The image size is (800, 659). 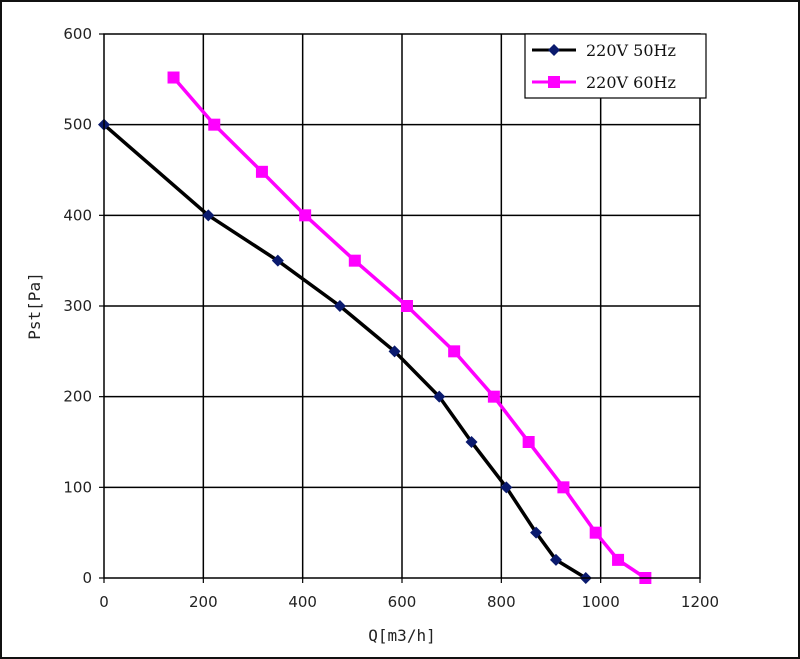 What do you see at coordinates (501, 602) in the screenshot?
I see `x-tick-label: 800` at bounding box center [501, 602].